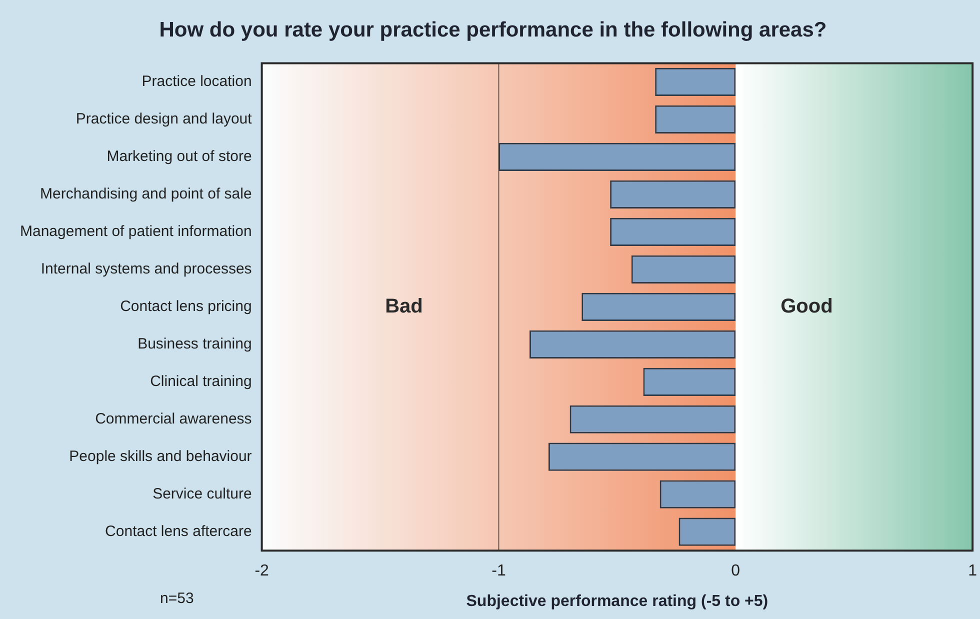 Image resolution: width=980 pixels, height=619 pixels. What do you see at coordinates (179, 157) in the screenshot?
I see `y-tick-label: Marketing out of store` at bounding box center [179, 157].